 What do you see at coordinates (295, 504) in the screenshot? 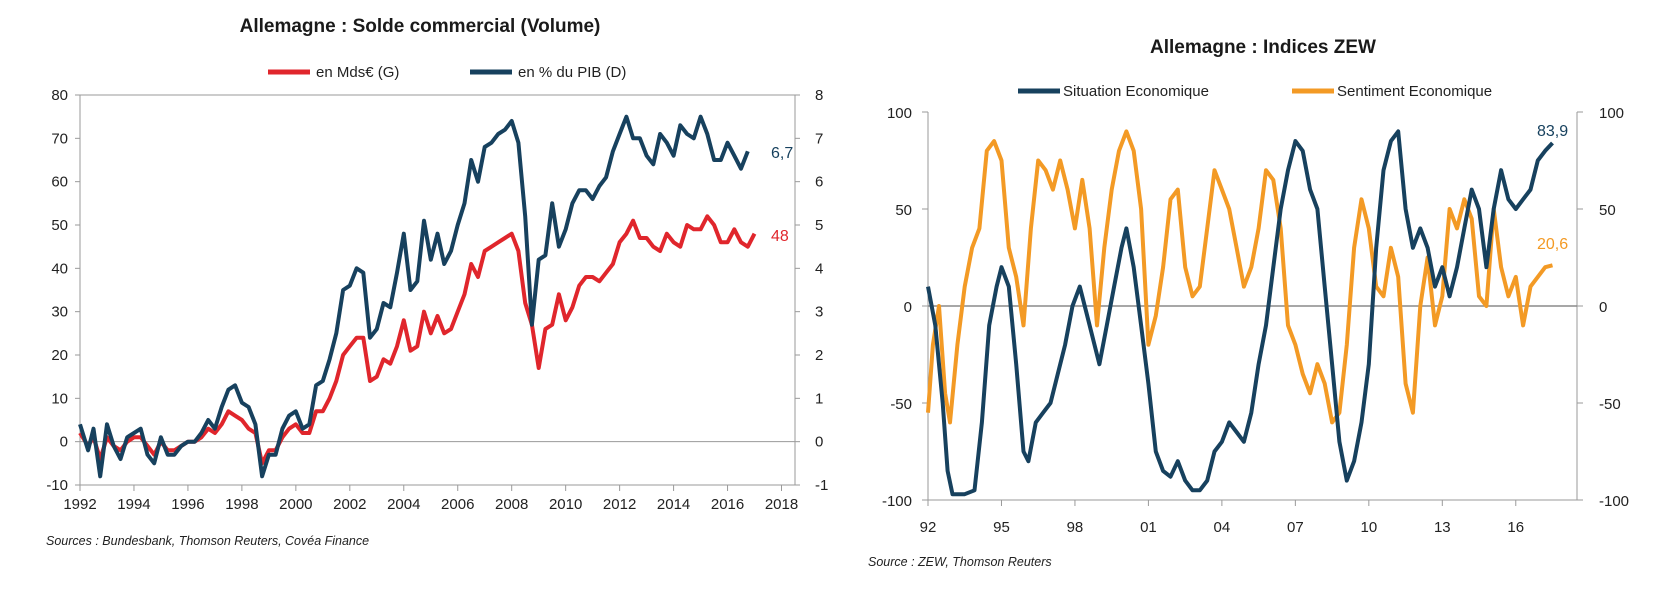
I see `left-x-tick-label: 2000` at bounding box center [295, 504].